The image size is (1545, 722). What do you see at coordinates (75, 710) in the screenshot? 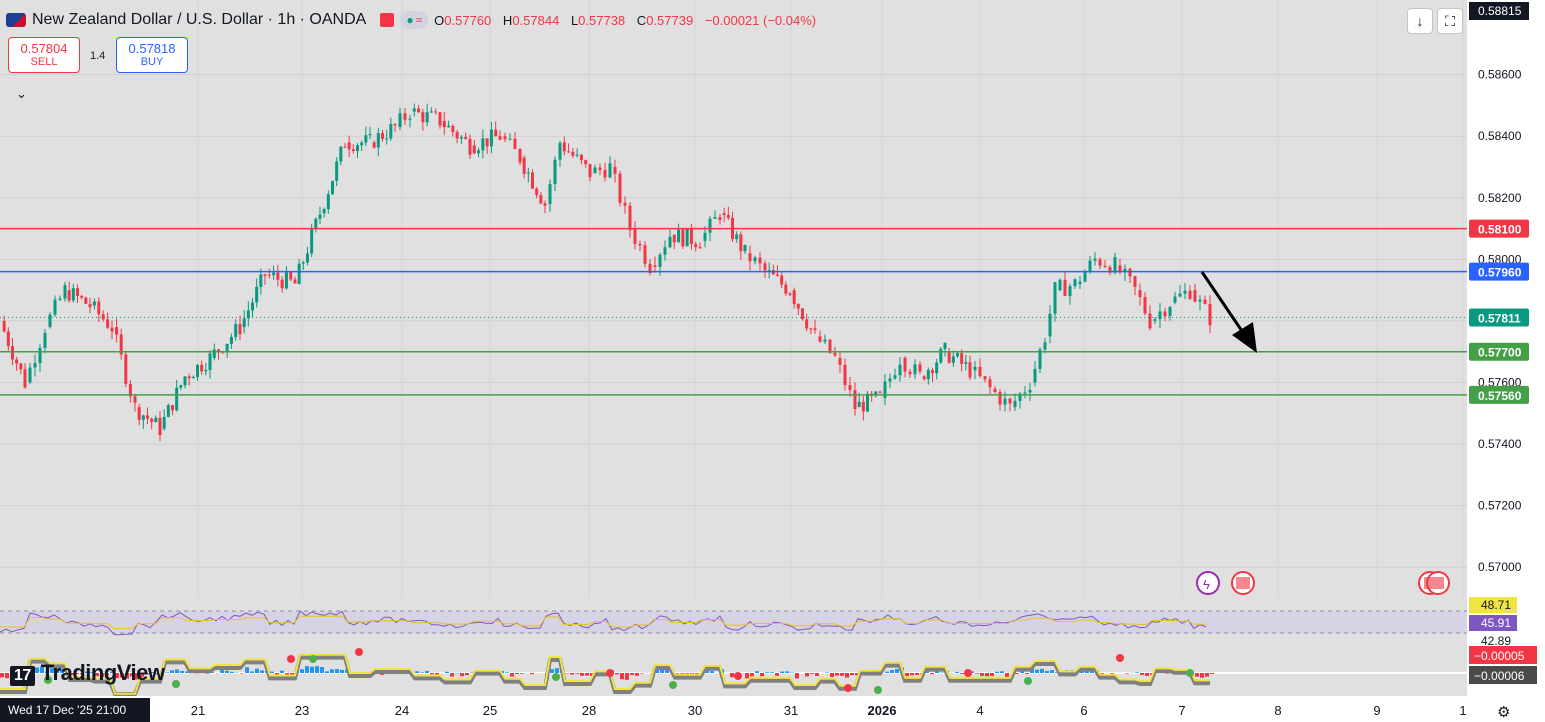
I see `crosshair-time: Wed 17 Dec '25 21:00` at bounding box center [75, 710].